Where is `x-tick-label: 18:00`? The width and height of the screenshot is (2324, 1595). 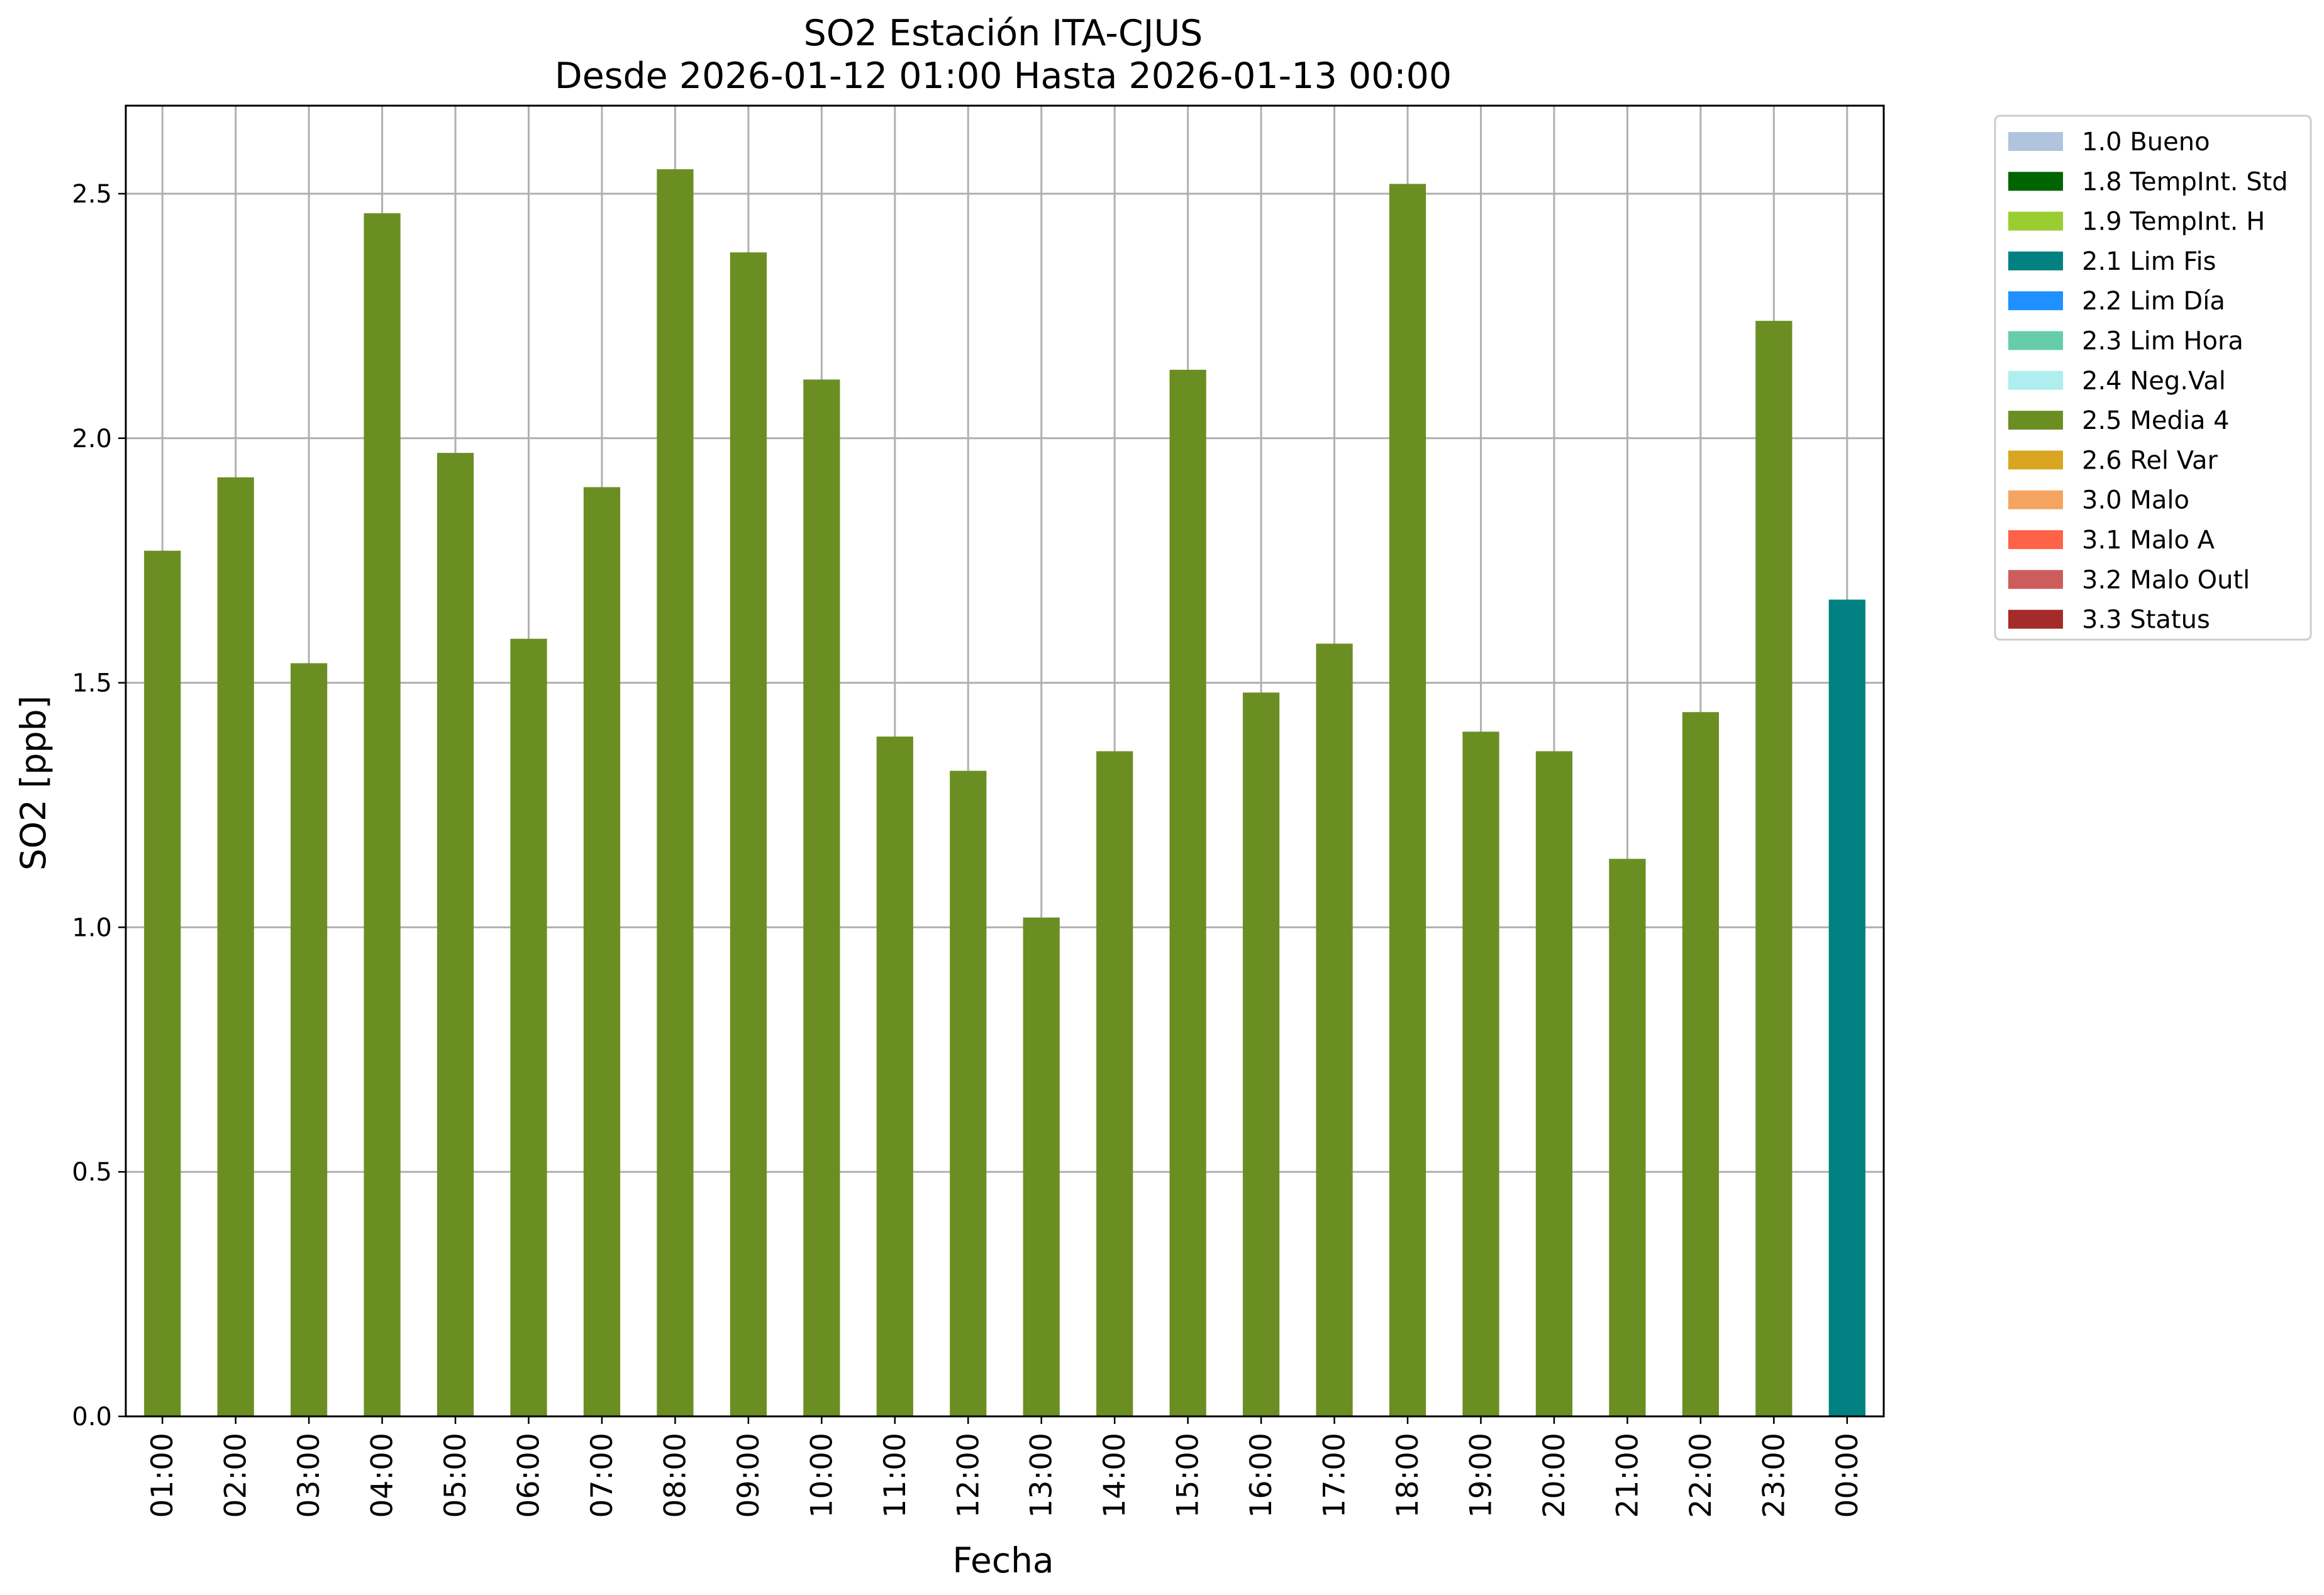 x-tick-label: 18:00 is located at coordinates (1408, 1475).